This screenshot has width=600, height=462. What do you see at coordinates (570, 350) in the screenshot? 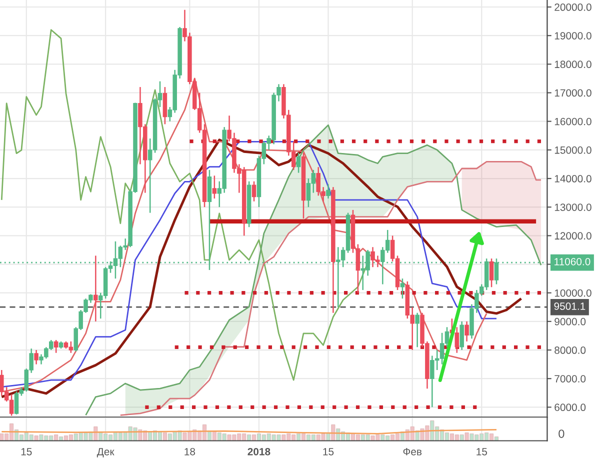
I see `y-tick-label: 8000.0` at bounding box center [570, 350].